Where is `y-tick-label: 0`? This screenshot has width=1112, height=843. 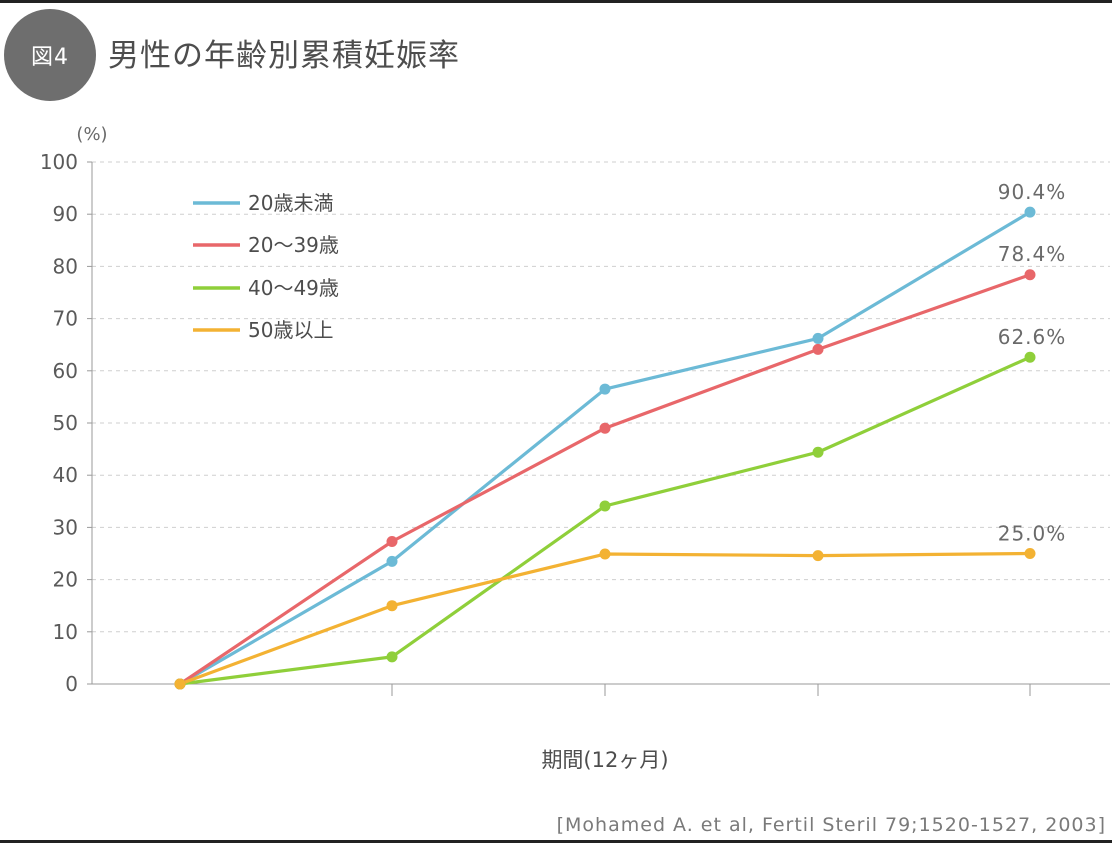 y-tick-label: 0 is located at coordinates (71, 684).